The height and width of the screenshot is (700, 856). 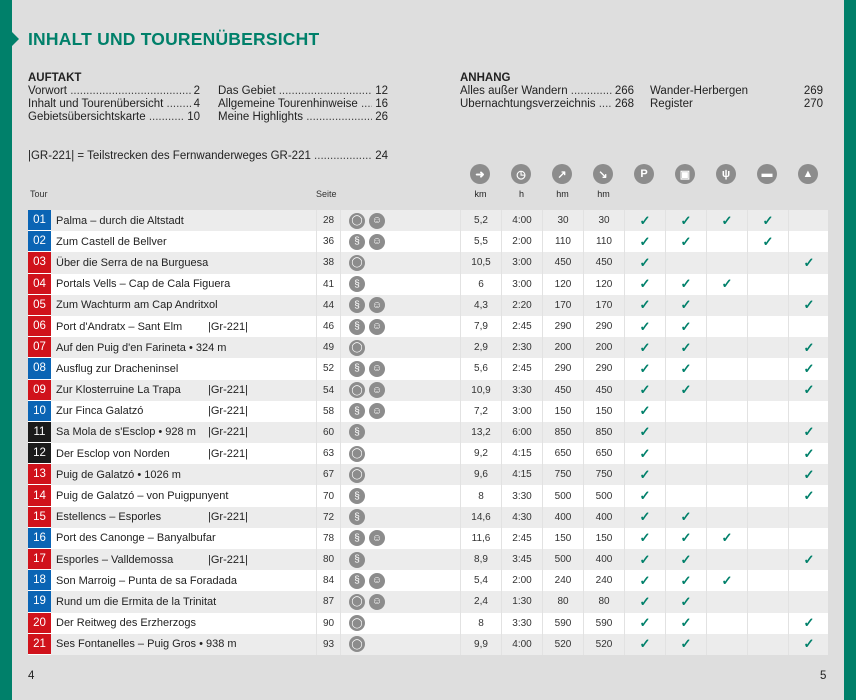 I want to click on toc-entry: Vorwort2, so click(x=114, y=91).